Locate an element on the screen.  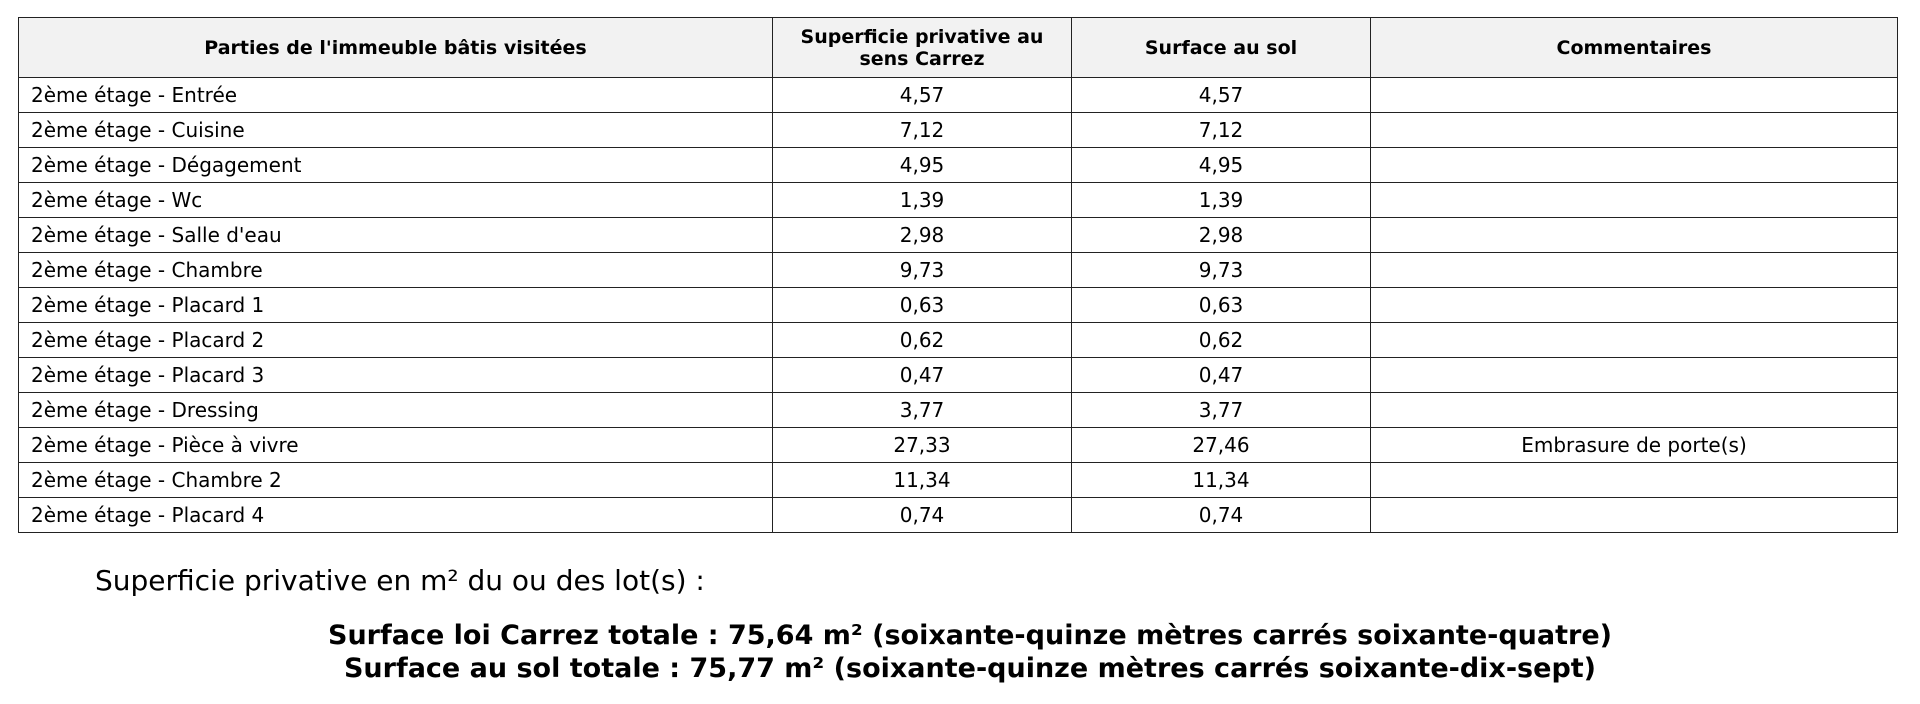
room-cell: 2ème étage - Placard 3 is located at coordinates (395, 375).